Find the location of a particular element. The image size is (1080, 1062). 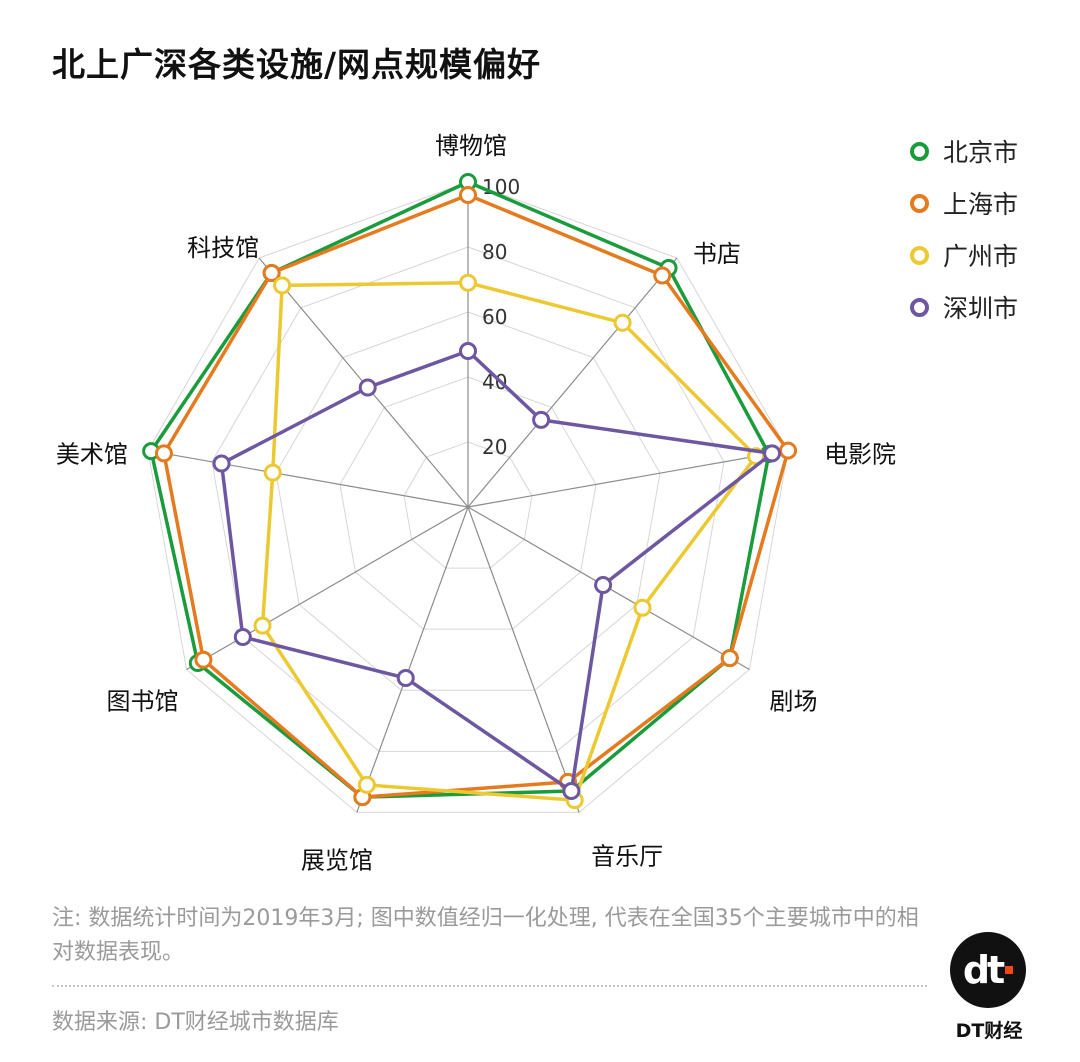

tick-label: 20 is located at coordinates (494, 447).